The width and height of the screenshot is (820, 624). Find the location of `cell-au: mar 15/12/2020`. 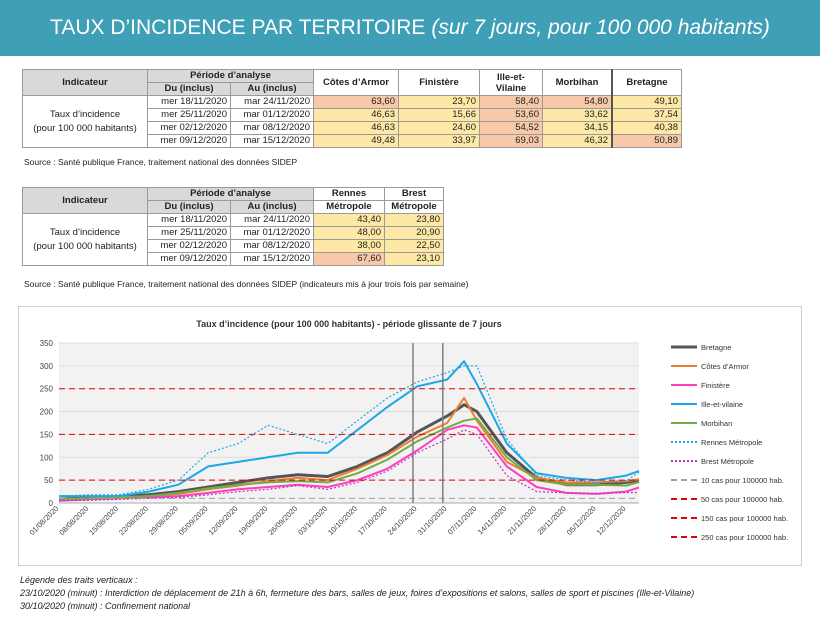

cell-au: mar 15/12/2020 is located at coordinates (272, 141).